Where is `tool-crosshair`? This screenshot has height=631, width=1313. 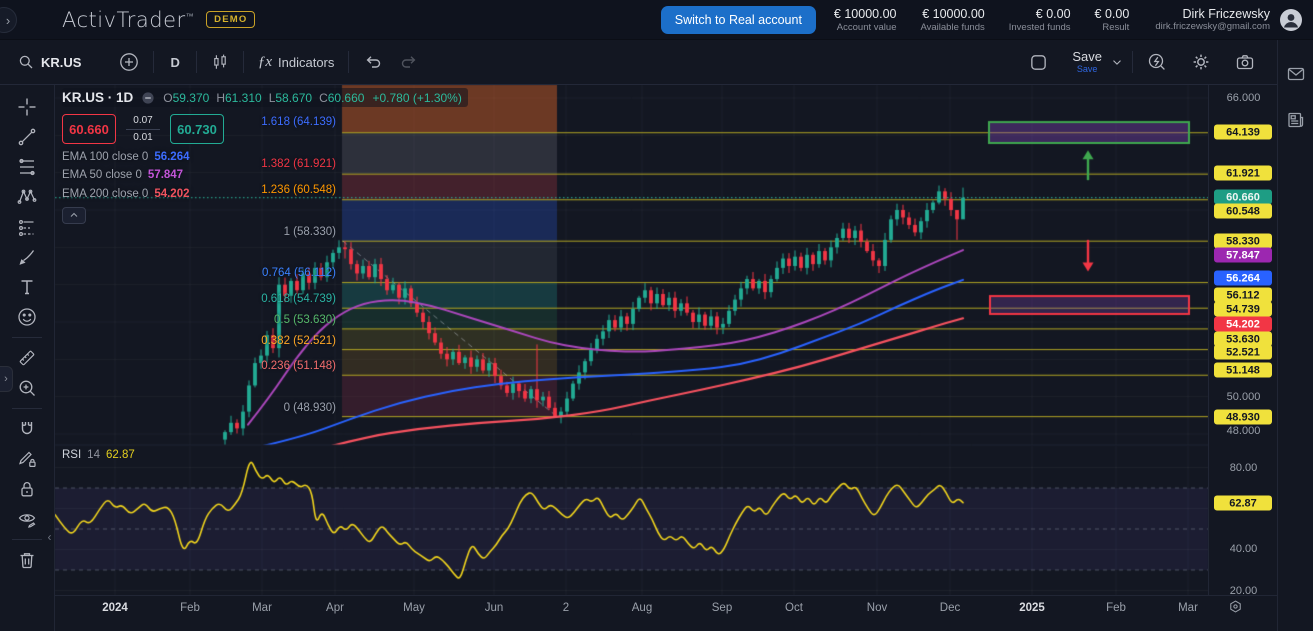
tool-crosshair is located at coordinates (27, 107).